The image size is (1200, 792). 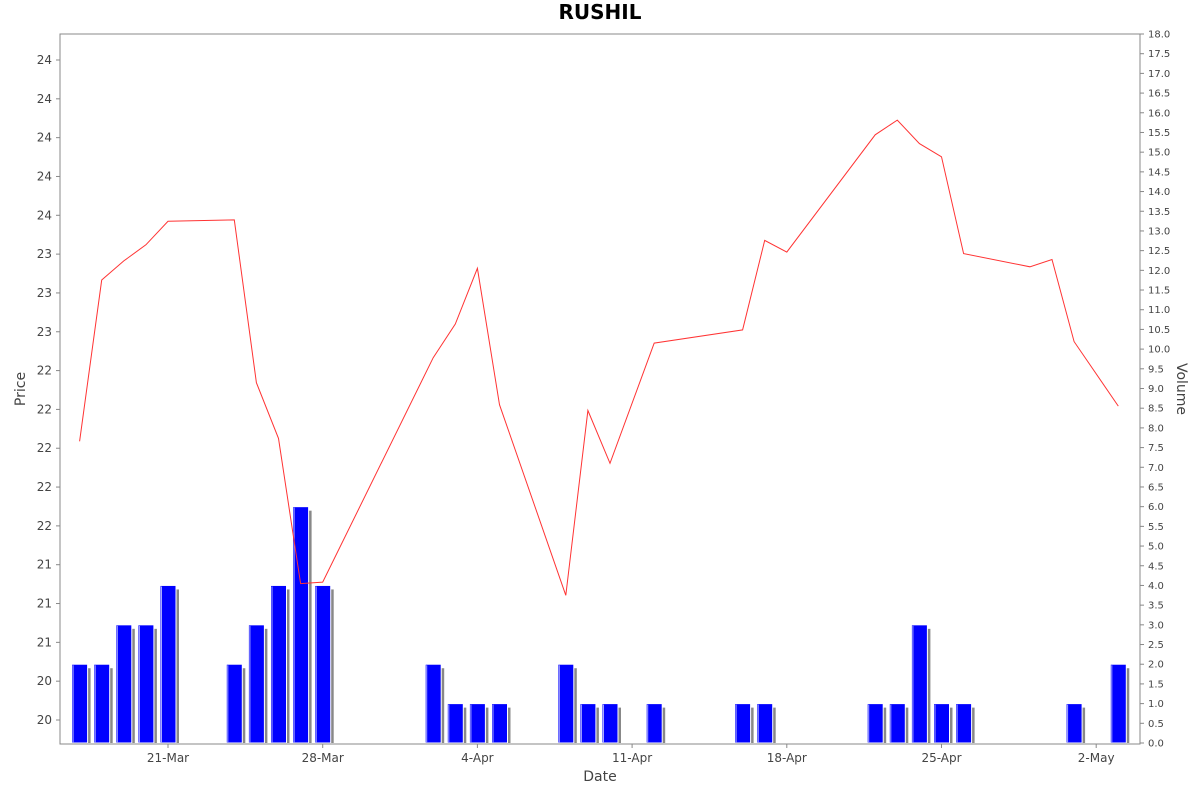 What do you see at coordinates (1159, 94) in the screenshot?
I see `volume-tick-label: 16.5` at bounding box center [1159, 94].